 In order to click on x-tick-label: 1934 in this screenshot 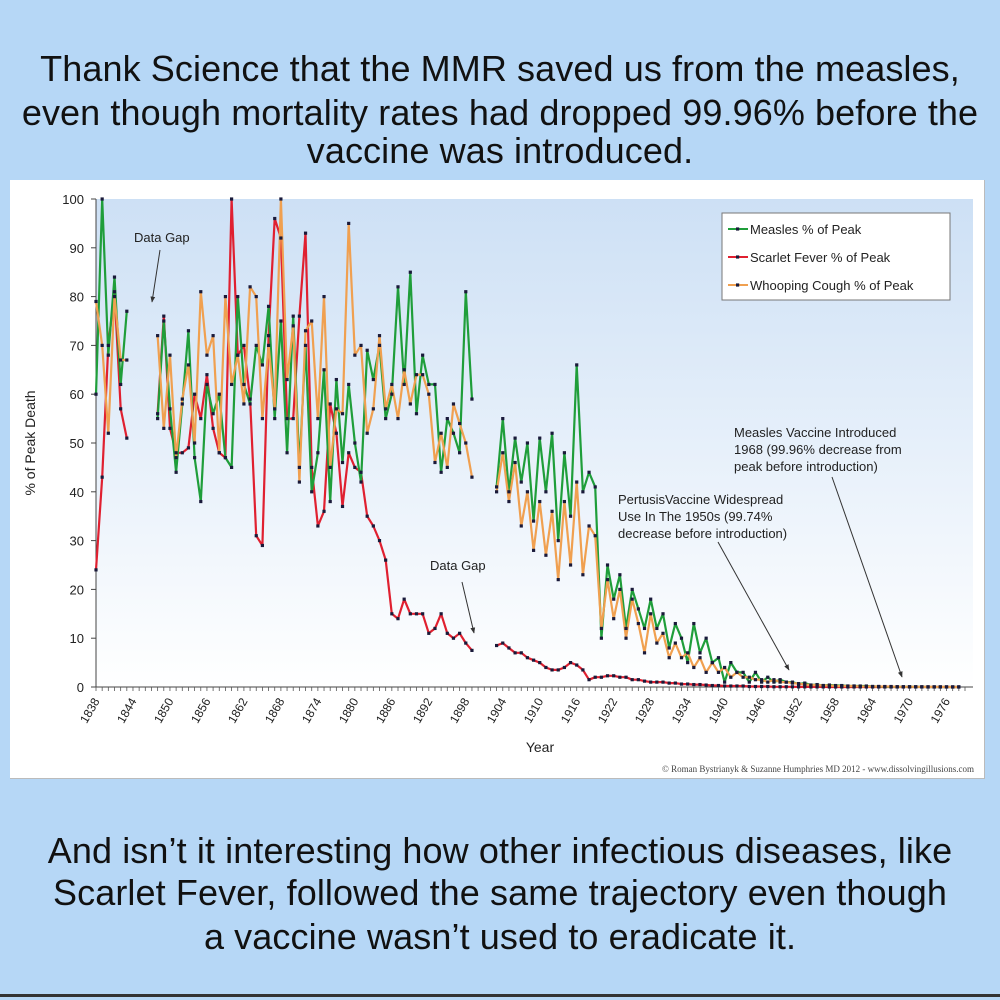, I will do `click(682, 710)`.